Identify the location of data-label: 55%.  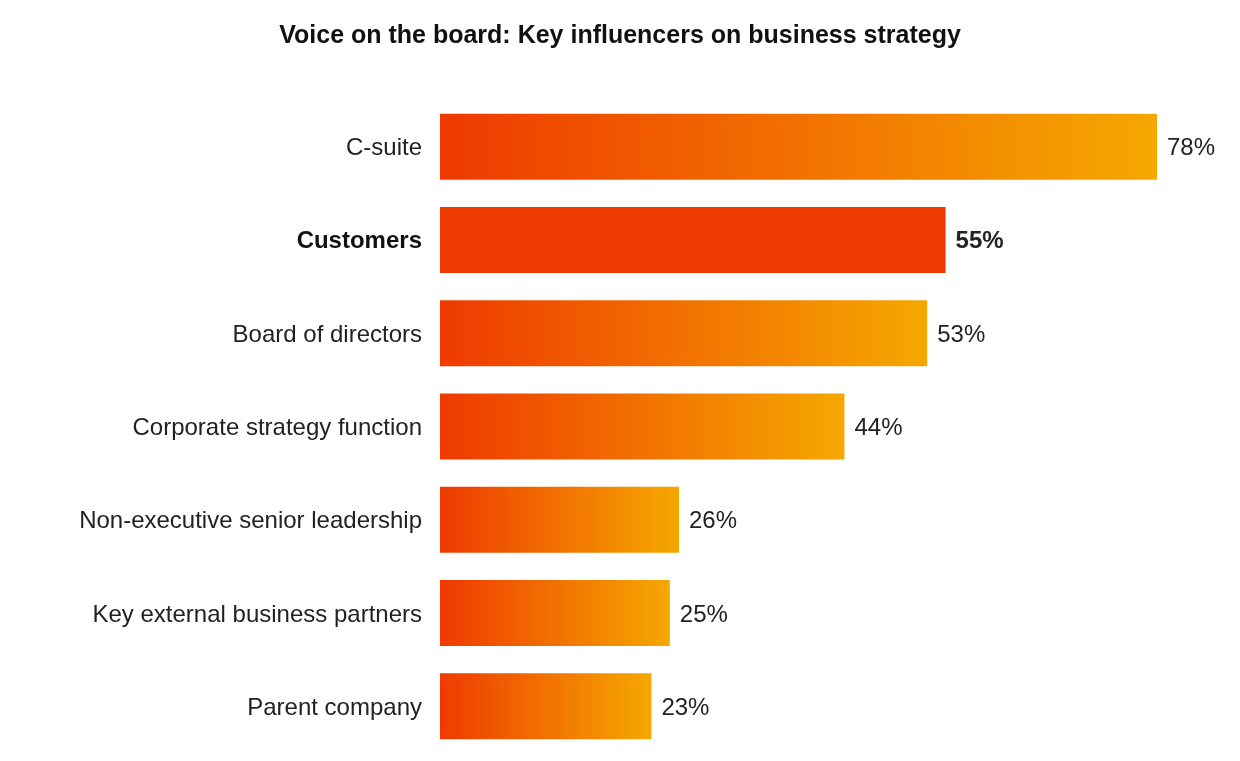
(979, 240).